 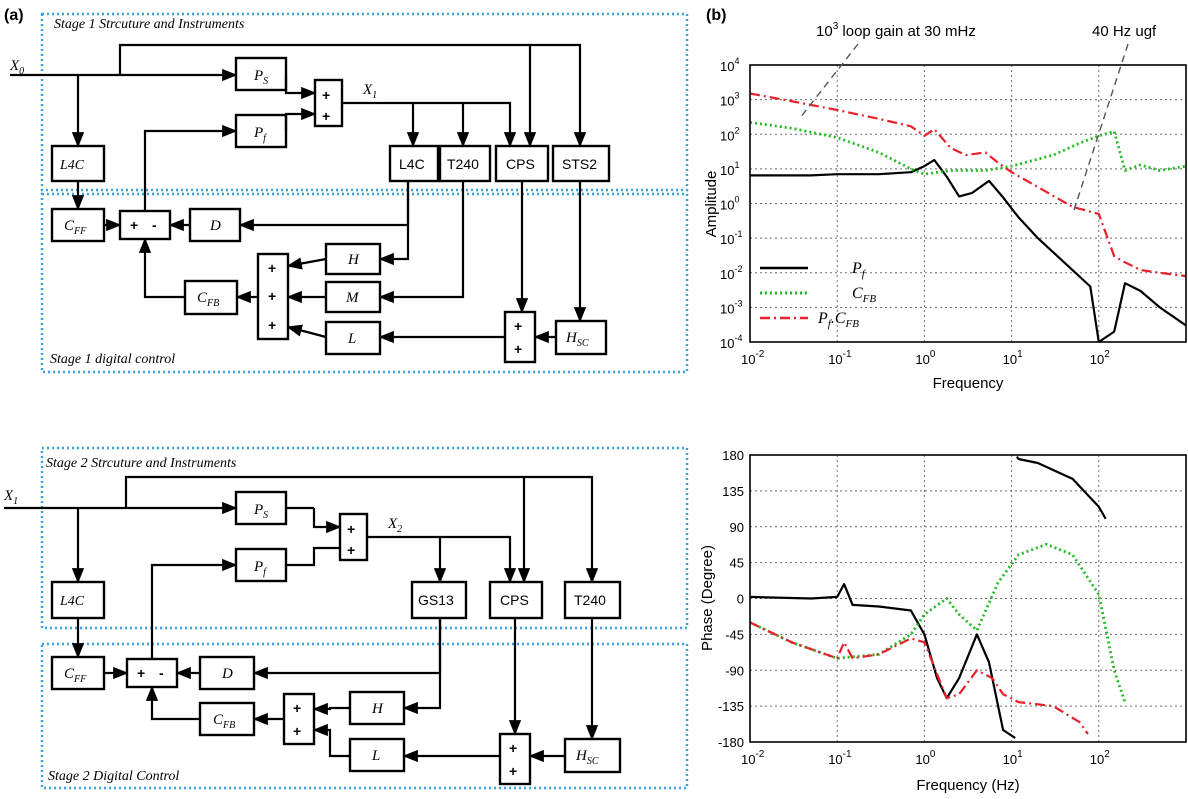 What do you see at coordinates (838, 320) in the screenshot?
I see `legend-label-pfcfb: Pf.CFB` at bounding box center [838, 320].